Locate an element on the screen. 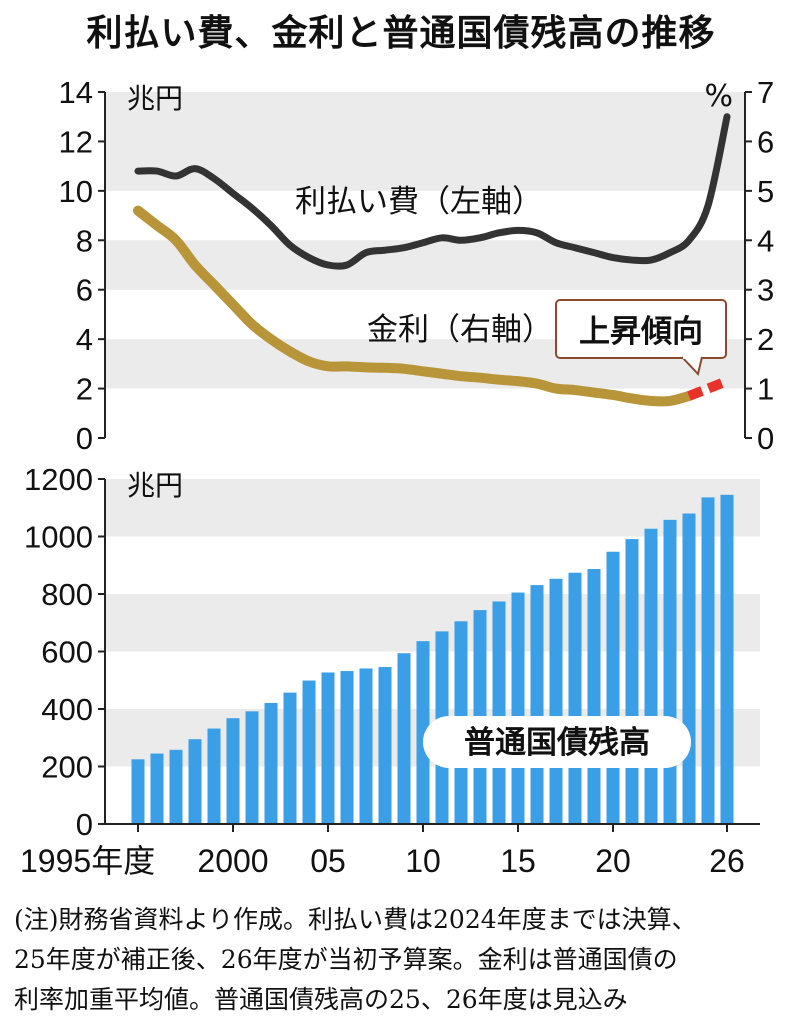 The width and height of the screenshot is (802, 1024). x-axis-tick-label: 26 is located at coordinates (727, 861).